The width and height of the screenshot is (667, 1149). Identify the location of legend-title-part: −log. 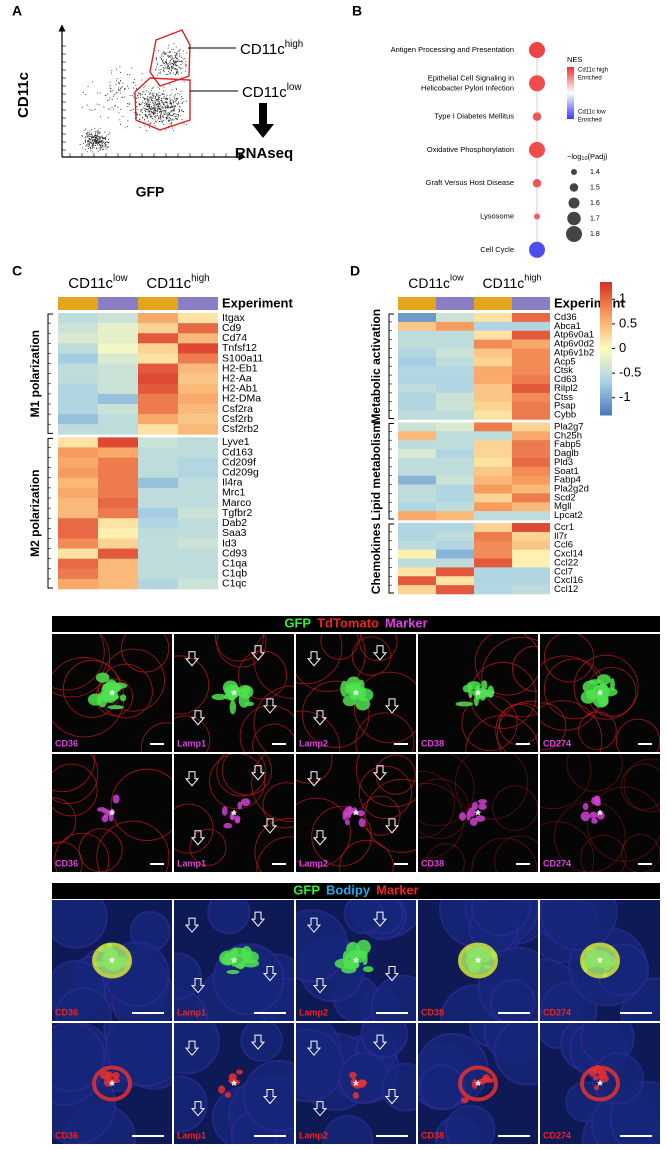
(574, 156).